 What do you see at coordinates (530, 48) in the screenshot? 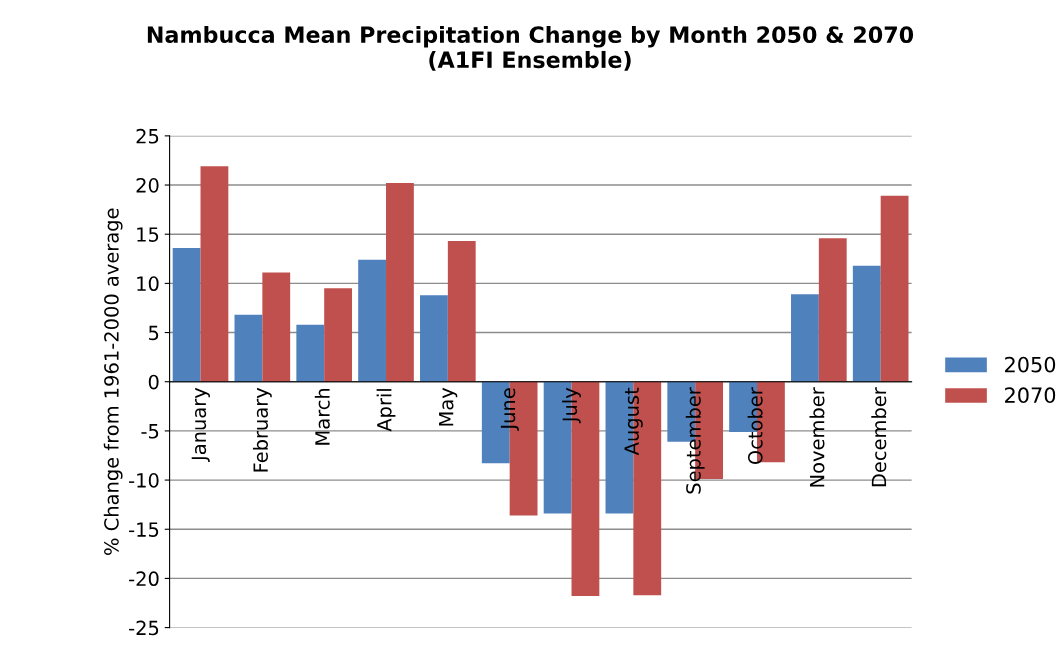
I see `chart-title: Nambucca Mean Precipitation Change by Month 2050 & 2070 (A1FI Ensemble)` at bounding box center [530, 48].